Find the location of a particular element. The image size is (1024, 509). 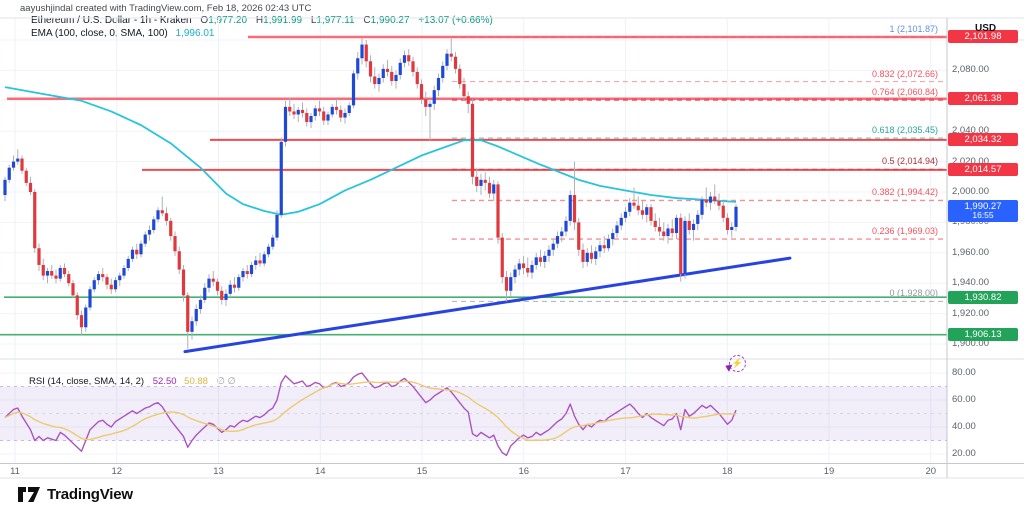

tradingview-logo: TradingView is located at coordinates (75, 494).